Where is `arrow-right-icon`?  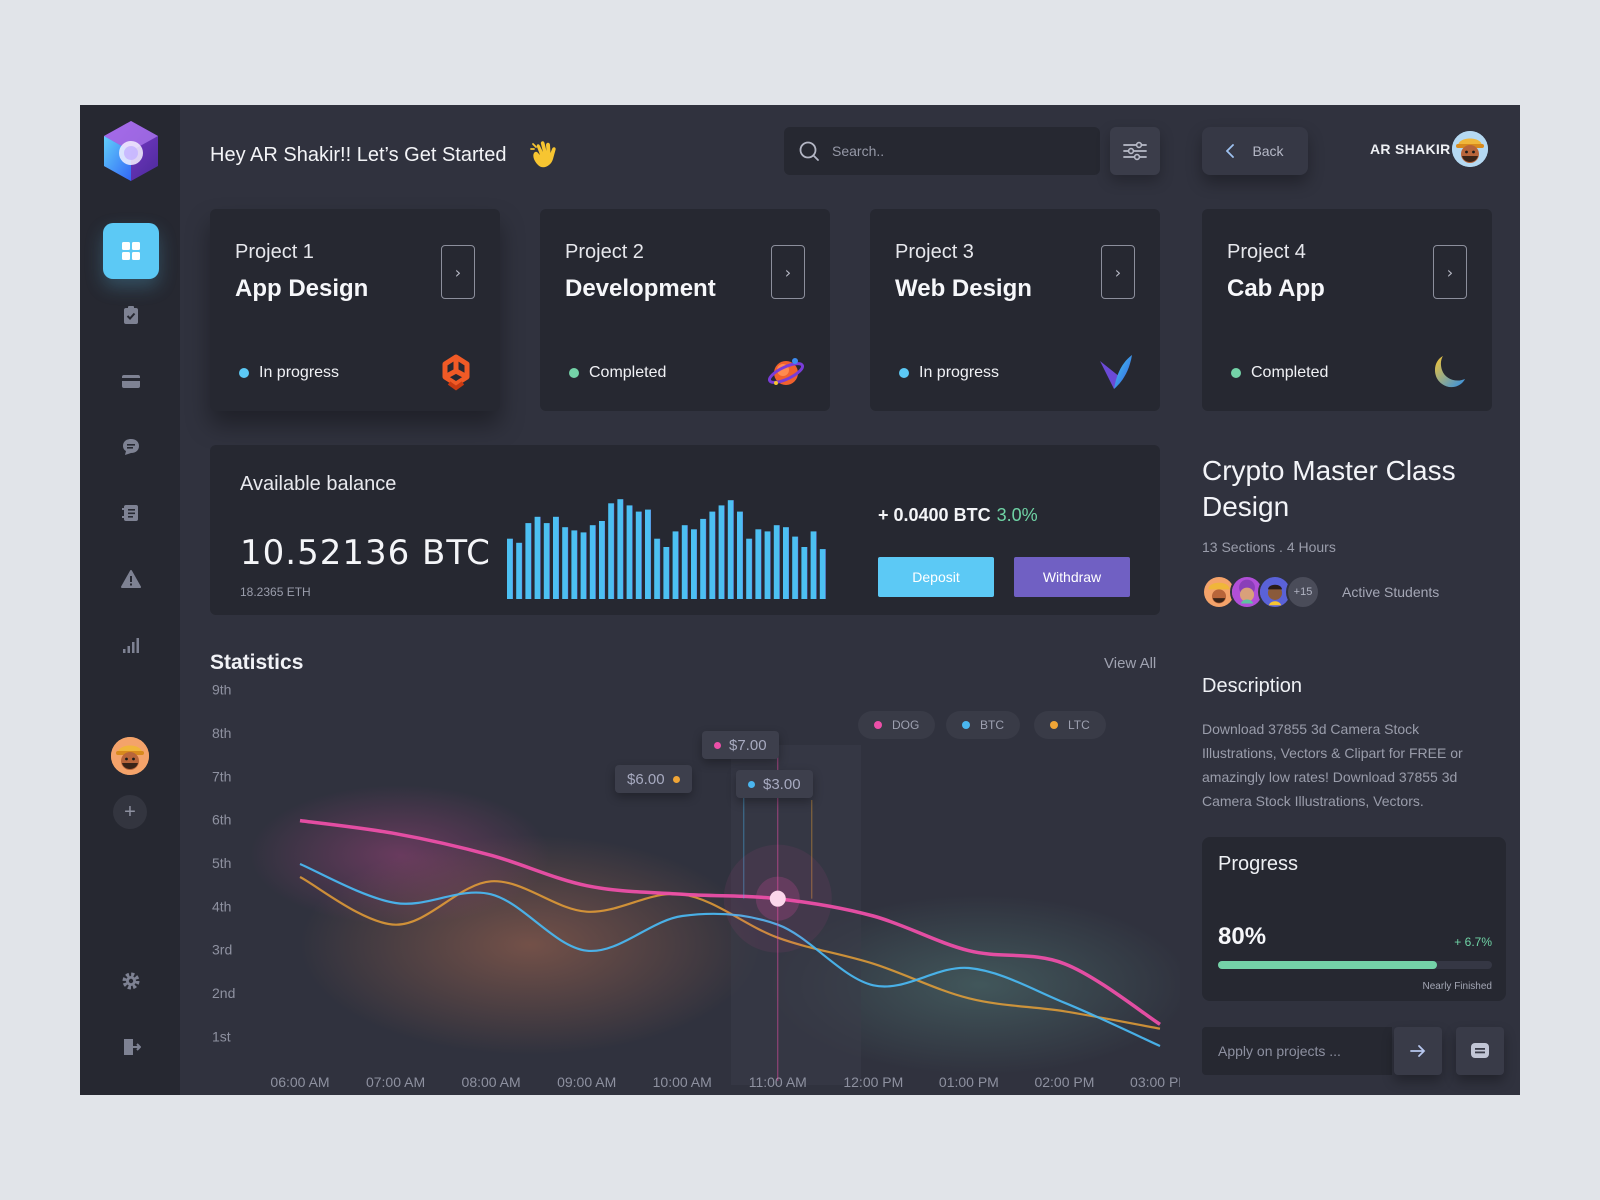
arrow-right-icon is located at coordinates (1418, 1051).